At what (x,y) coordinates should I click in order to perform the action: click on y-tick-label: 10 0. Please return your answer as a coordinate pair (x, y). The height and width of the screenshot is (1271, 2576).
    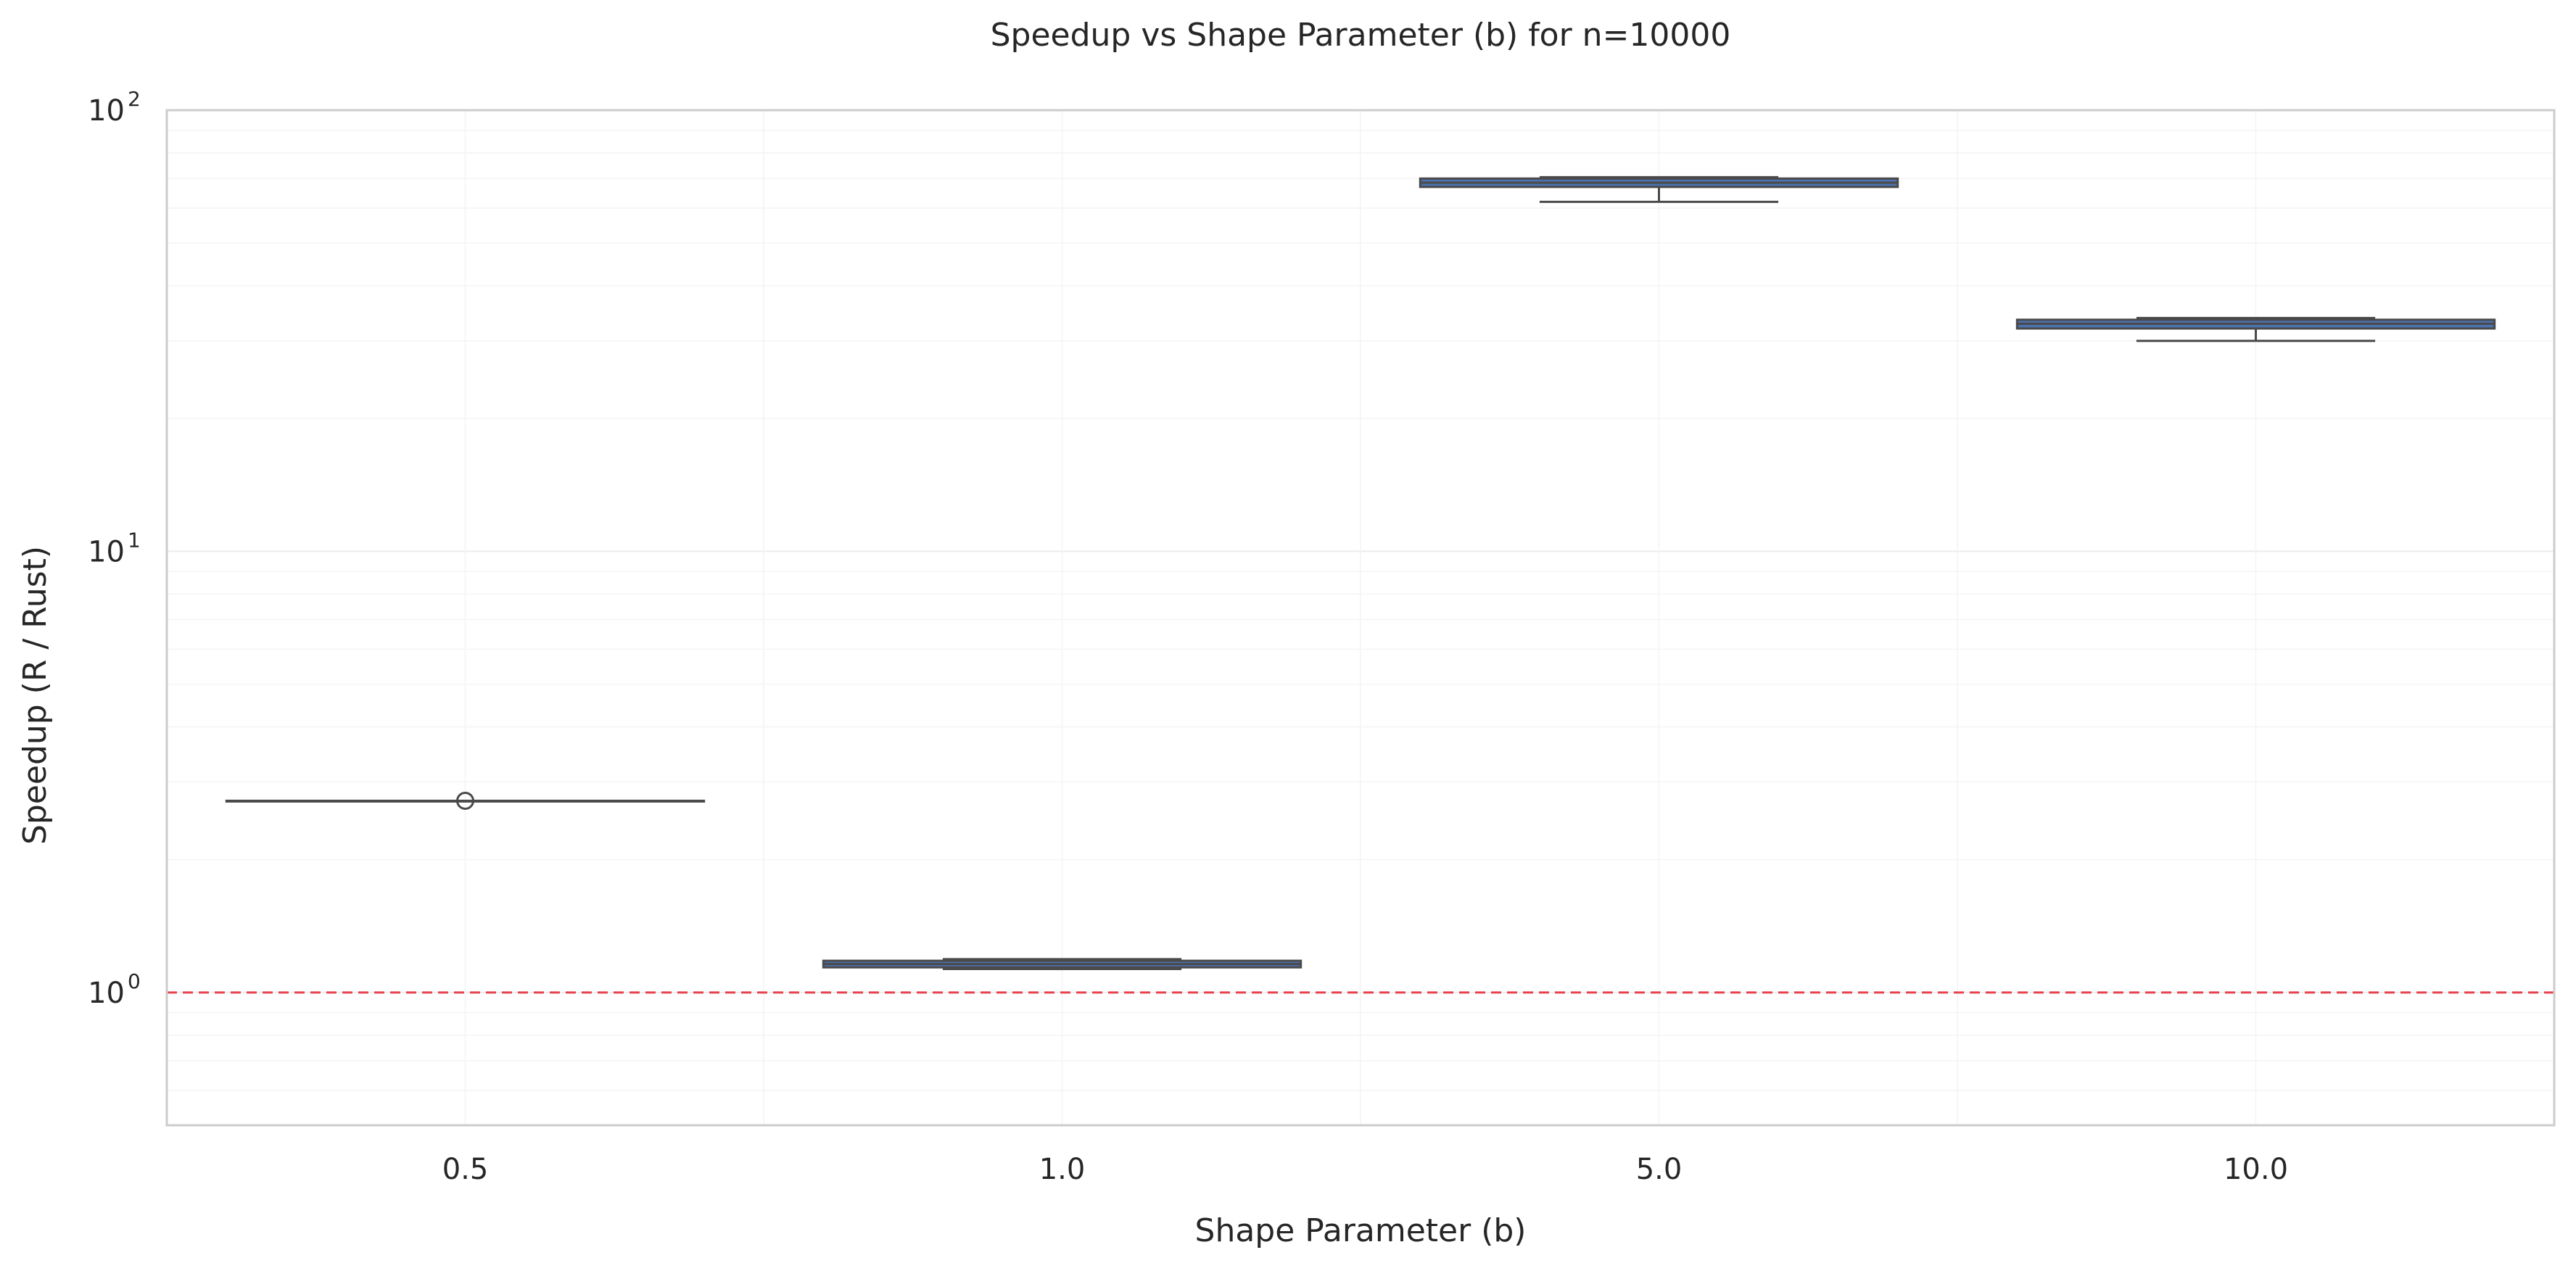
    Looking at the image, I should click on (114, 989).